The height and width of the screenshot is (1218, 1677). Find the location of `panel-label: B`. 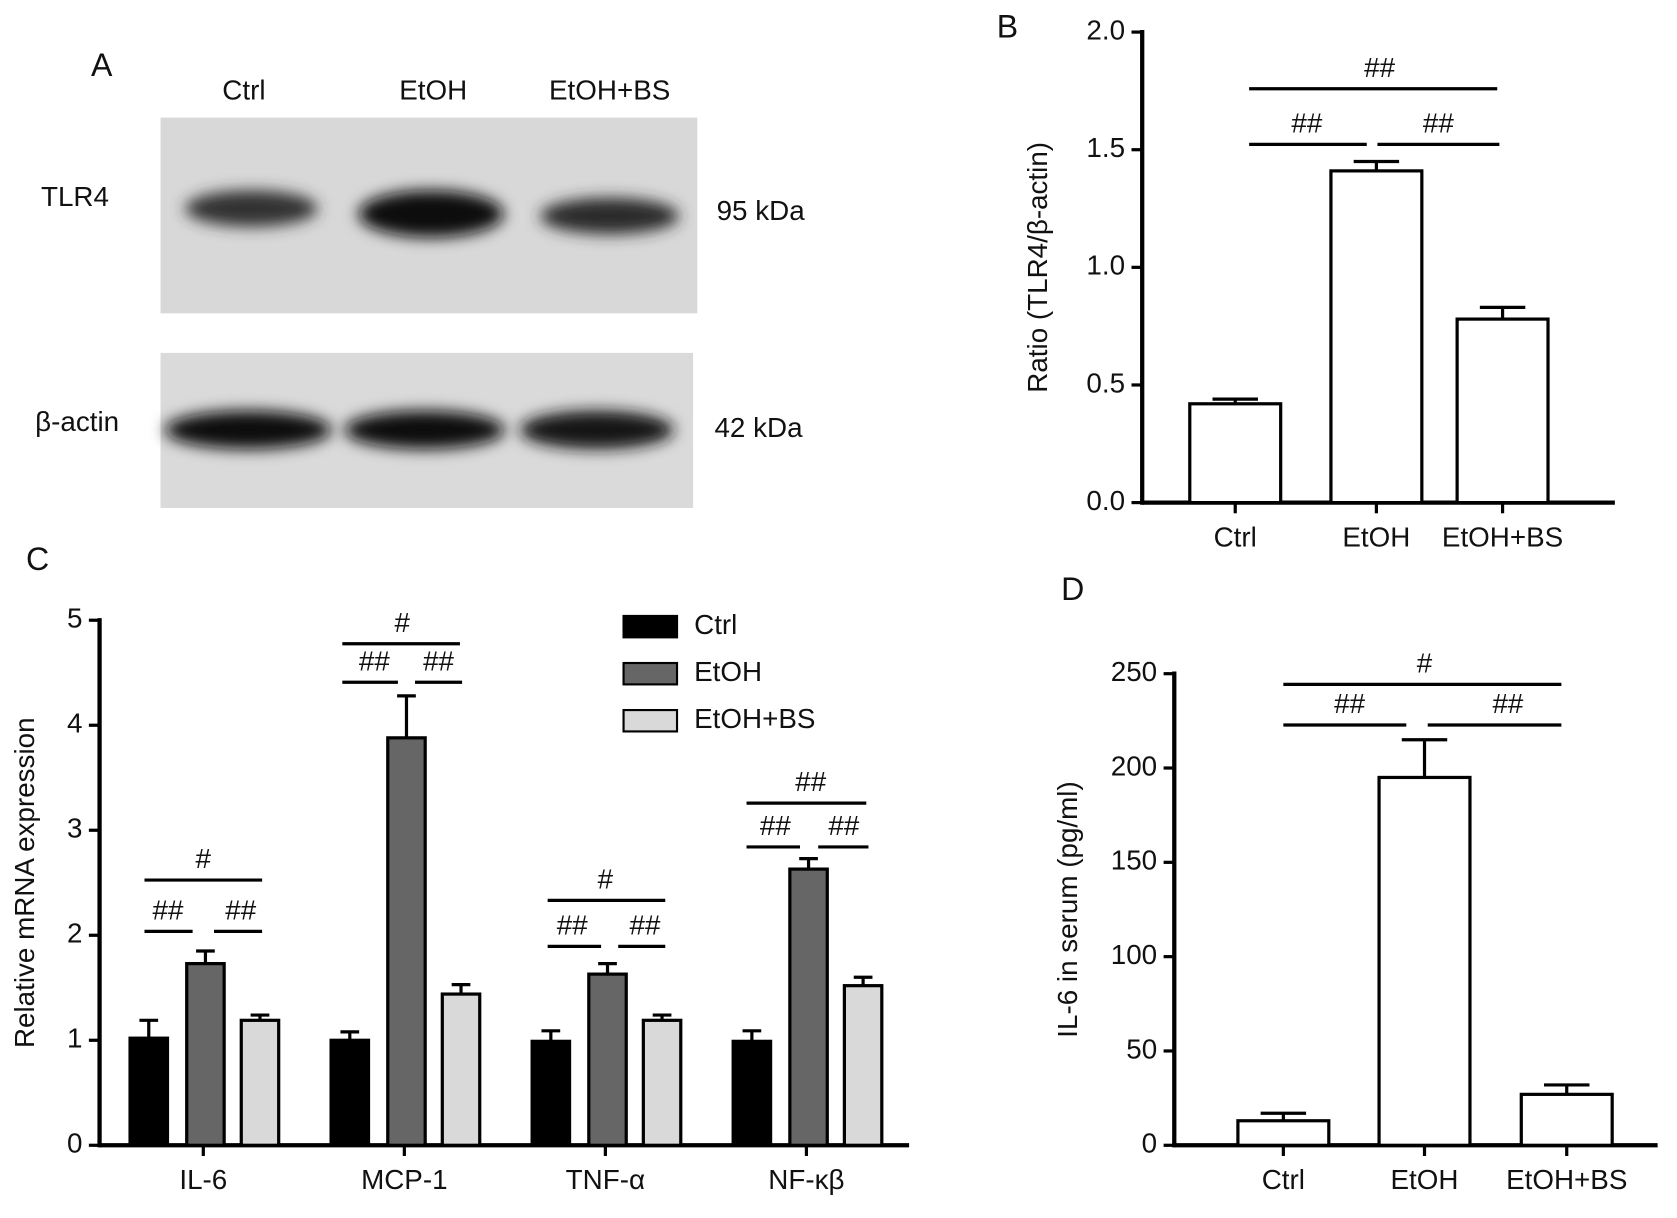

panel-label: B is located at coordinates (1007, 26).